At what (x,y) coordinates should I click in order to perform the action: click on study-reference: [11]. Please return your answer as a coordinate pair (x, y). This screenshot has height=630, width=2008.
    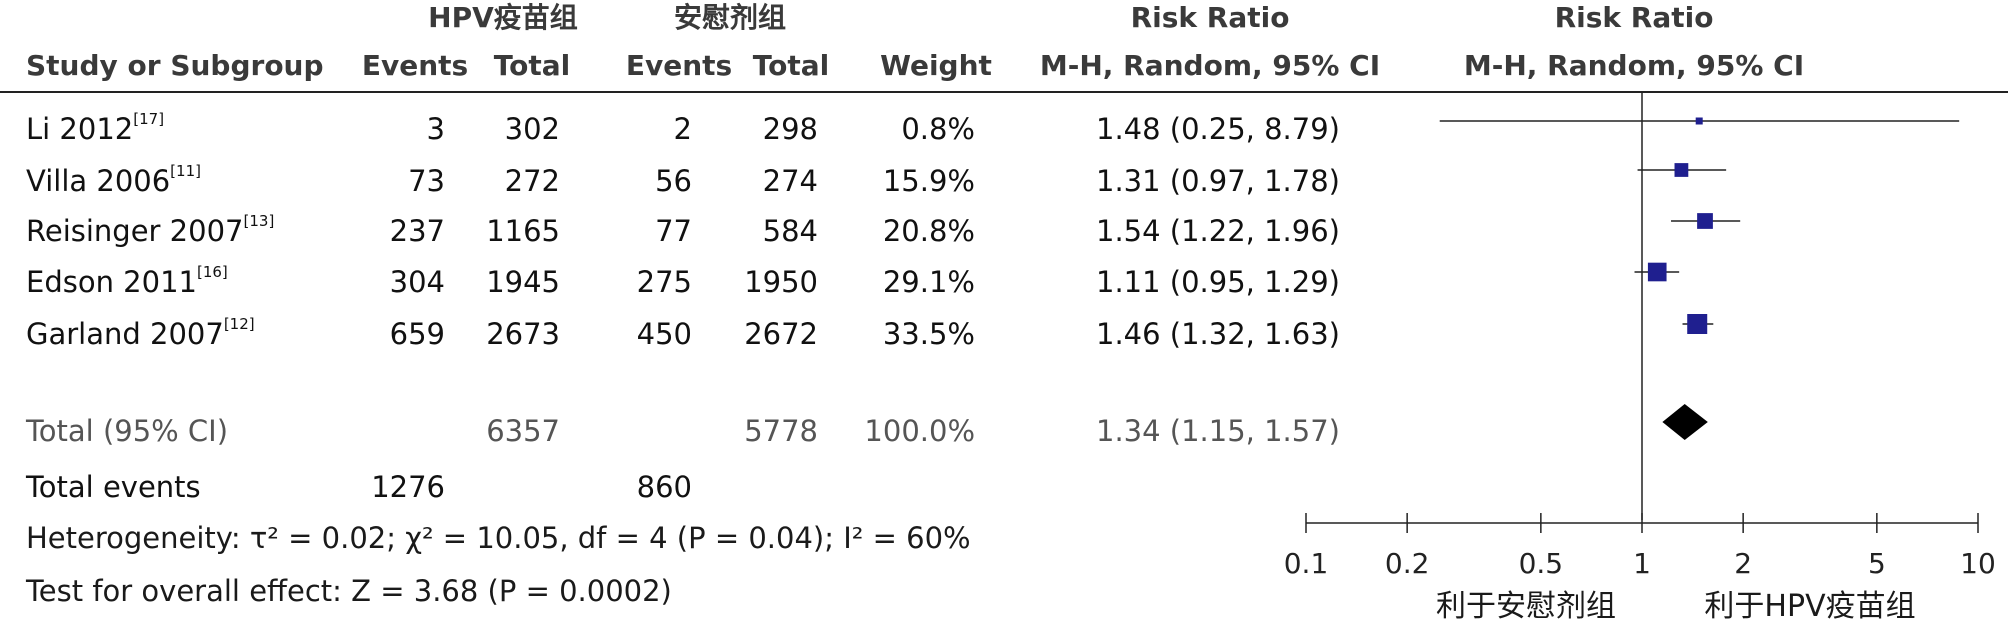
    Looking at the image, I should click on (185, 171).